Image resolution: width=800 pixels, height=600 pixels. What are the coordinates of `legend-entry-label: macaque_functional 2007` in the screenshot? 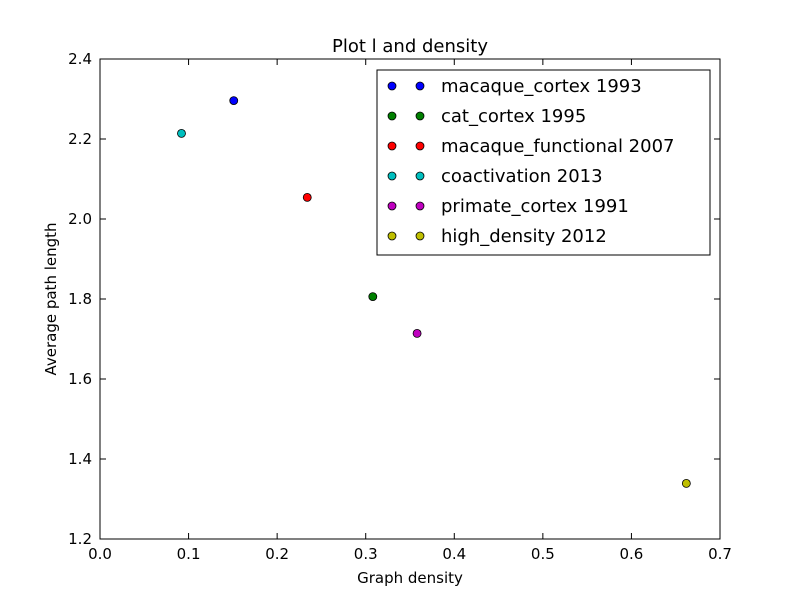 It's located at (558, 146).